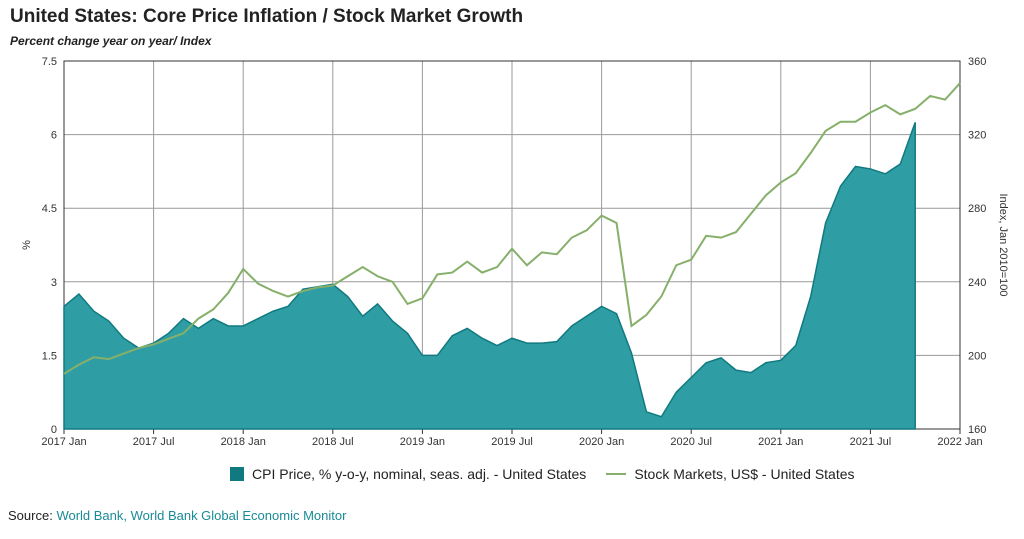 The image size is (1024, 539). What do you see at coordinates (154, 442) in the screenshot?
I see `x-tick-label: 2017 Jul` at bounding box center [154, 442].